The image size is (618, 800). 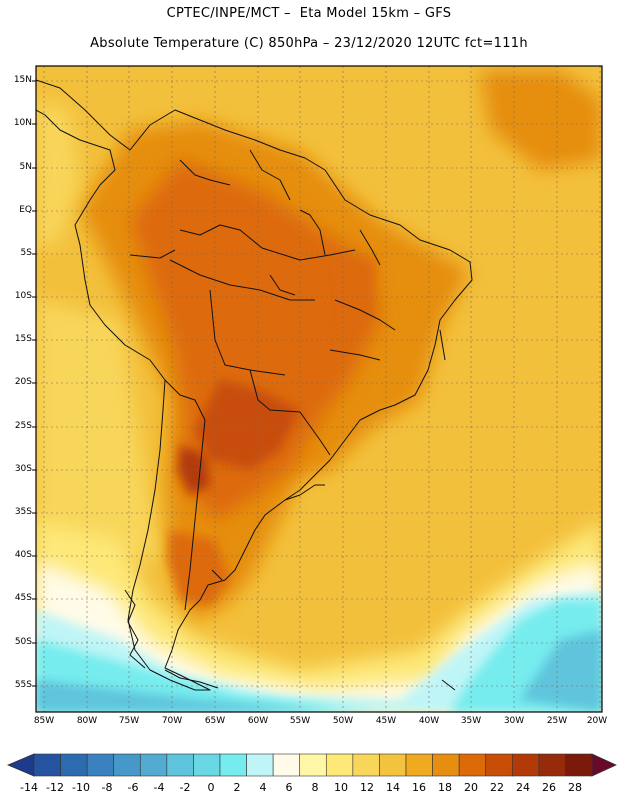 I want to click on colorbar-label: -4, so click(x=159, y=787).